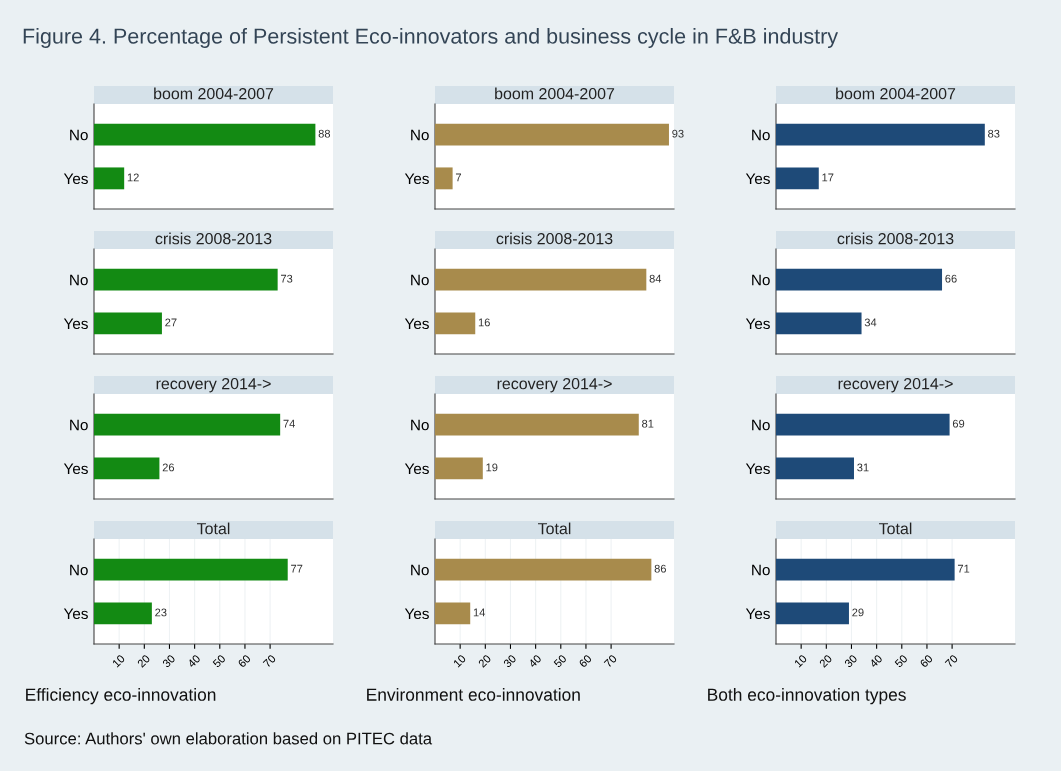  I want to click on data-label: 16, so click(484, 322).